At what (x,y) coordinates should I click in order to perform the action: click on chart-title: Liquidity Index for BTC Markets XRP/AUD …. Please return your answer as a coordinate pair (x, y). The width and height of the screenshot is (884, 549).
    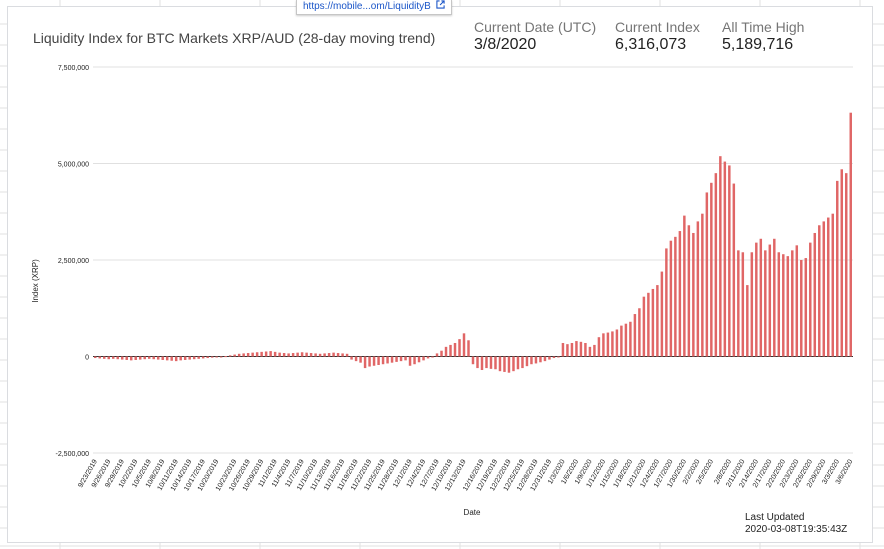
    Looking at the image, I should click on (234, 38).